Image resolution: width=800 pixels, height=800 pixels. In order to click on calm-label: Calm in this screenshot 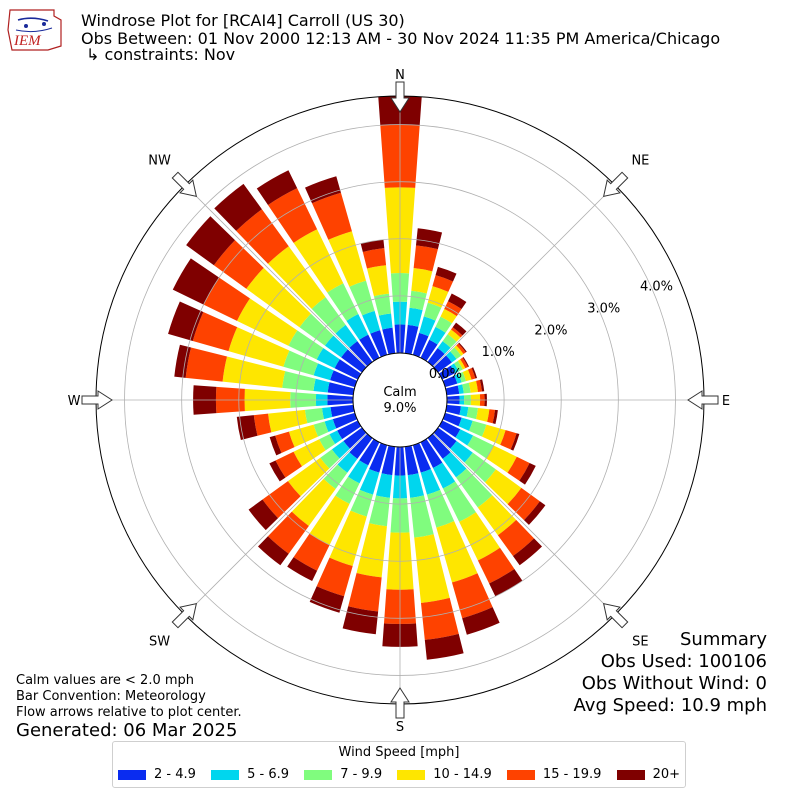, I will do `click(399, 392)`.